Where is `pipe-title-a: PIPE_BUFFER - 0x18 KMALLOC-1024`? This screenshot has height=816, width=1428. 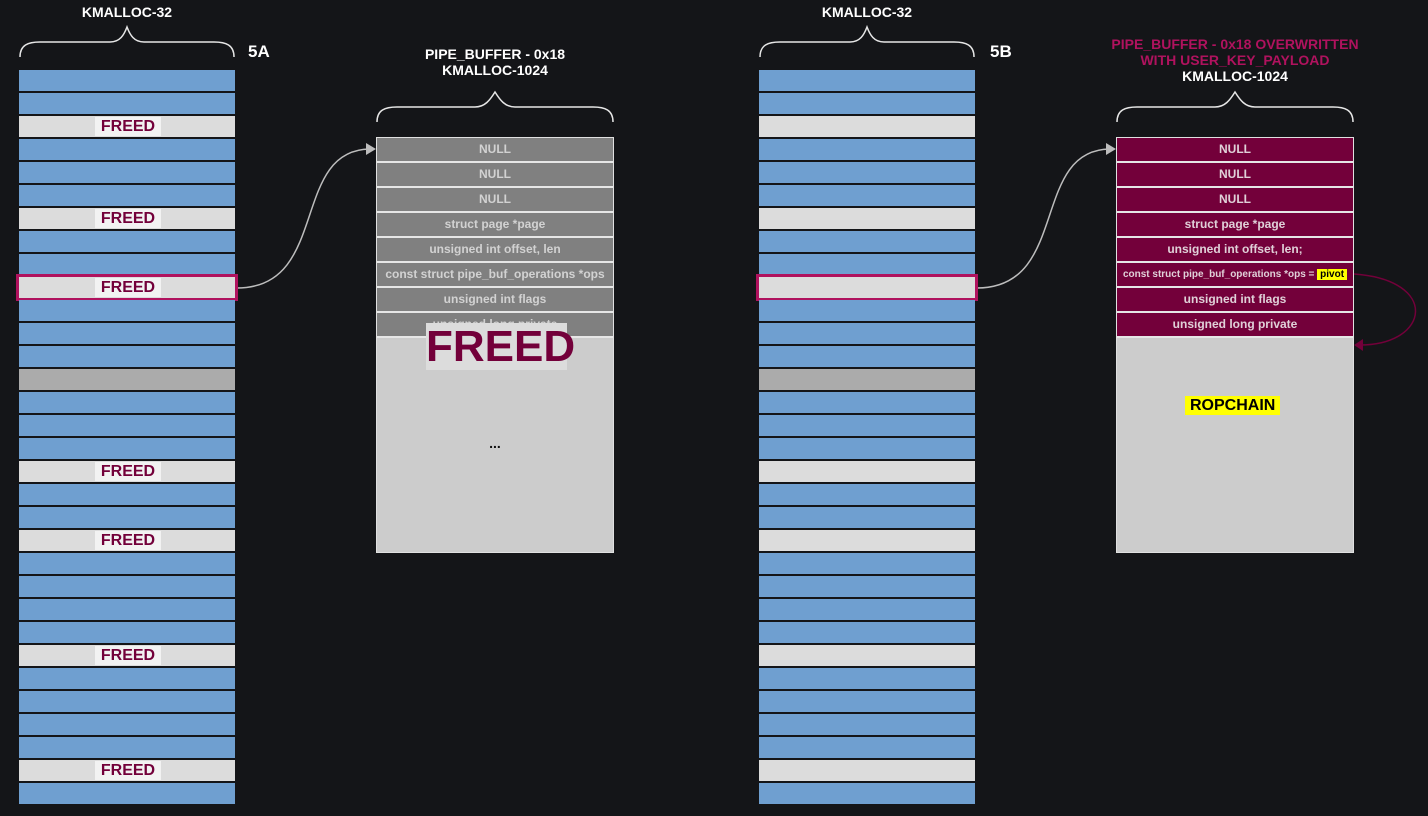
pipe-title-a: PIPE_BUFFER - 0x18 KMALLOC-1024 is located at coordinates (495, 62).